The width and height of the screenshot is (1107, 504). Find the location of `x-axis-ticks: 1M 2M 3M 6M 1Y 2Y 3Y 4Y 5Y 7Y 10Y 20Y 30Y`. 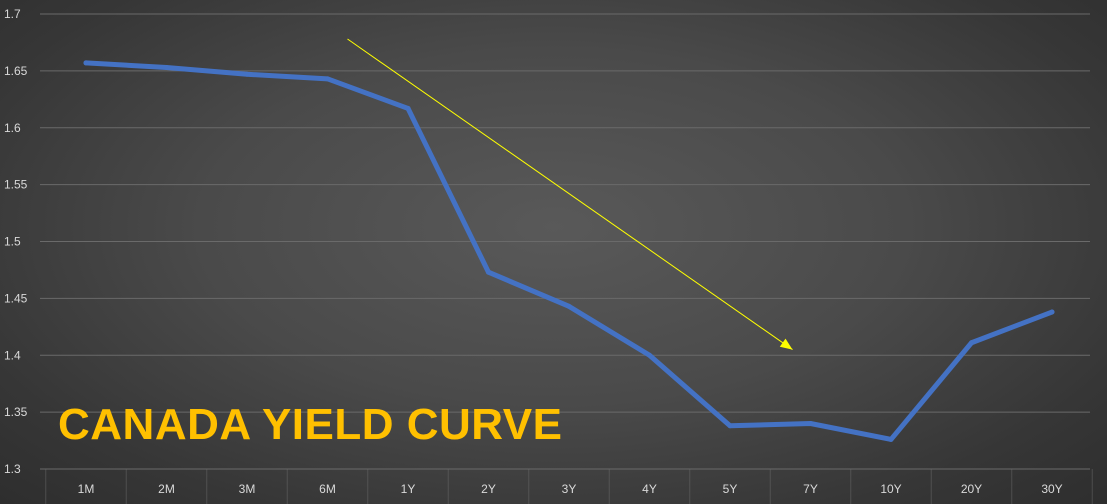

x-axis-ticks: 1M 2M 3M 6M 1Y 2Y 3Y 4Y 5Y 7Y 10Y 20Y 30Y is located at coordinates (570, 489).